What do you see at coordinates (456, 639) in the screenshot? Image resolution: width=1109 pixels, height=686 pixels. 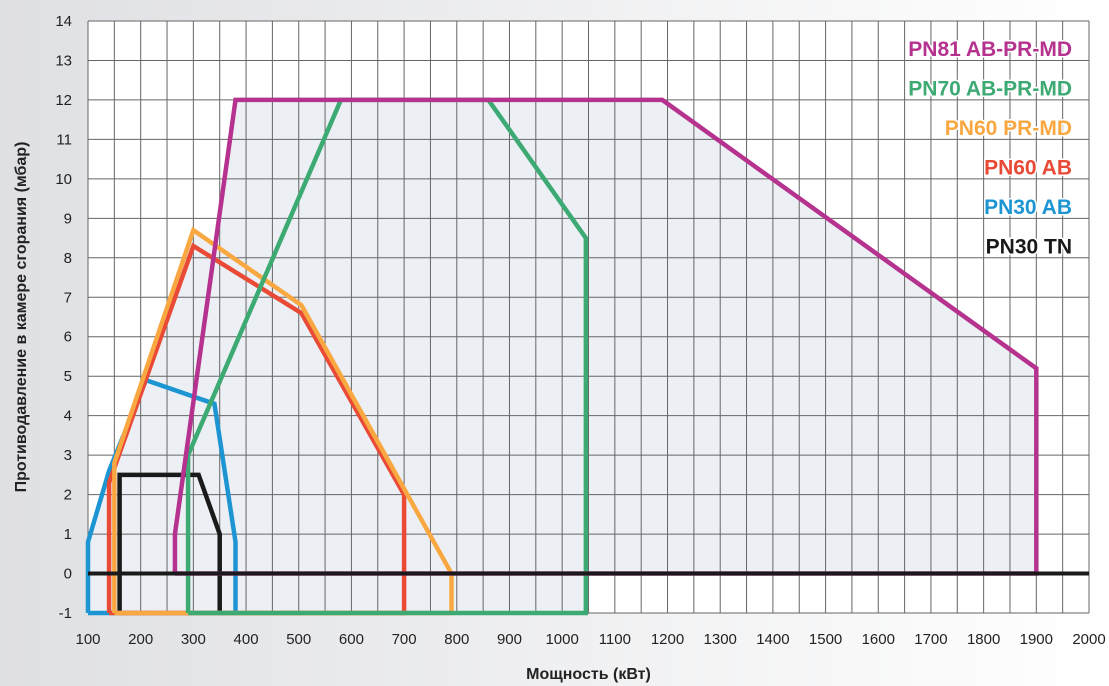 I see `x-tick-label: 800` at bounding box center [456, 639].